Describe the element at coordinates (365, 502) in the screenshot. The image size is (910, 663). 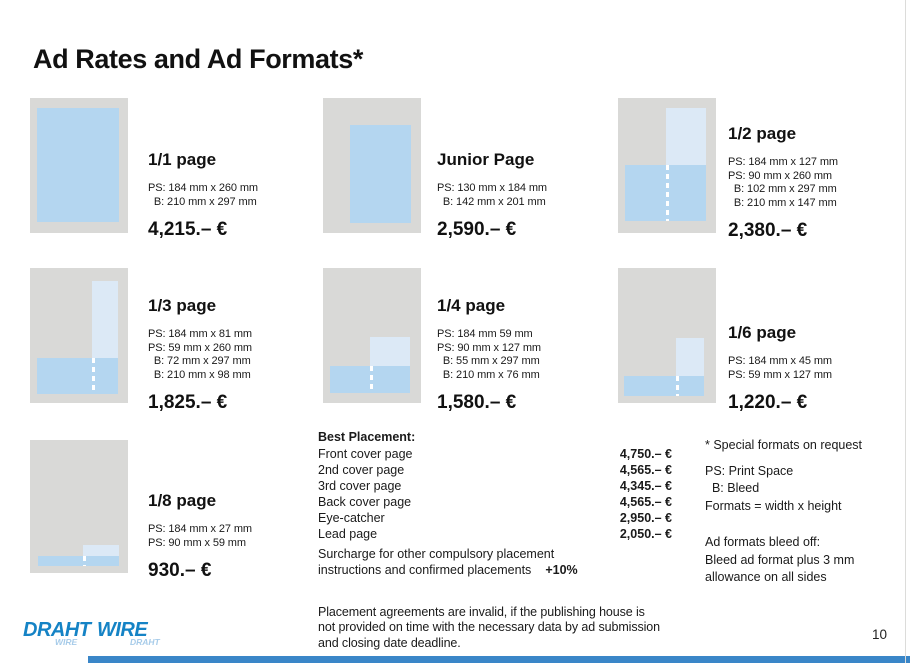
I see `placement-label: Back cover page` at that location.